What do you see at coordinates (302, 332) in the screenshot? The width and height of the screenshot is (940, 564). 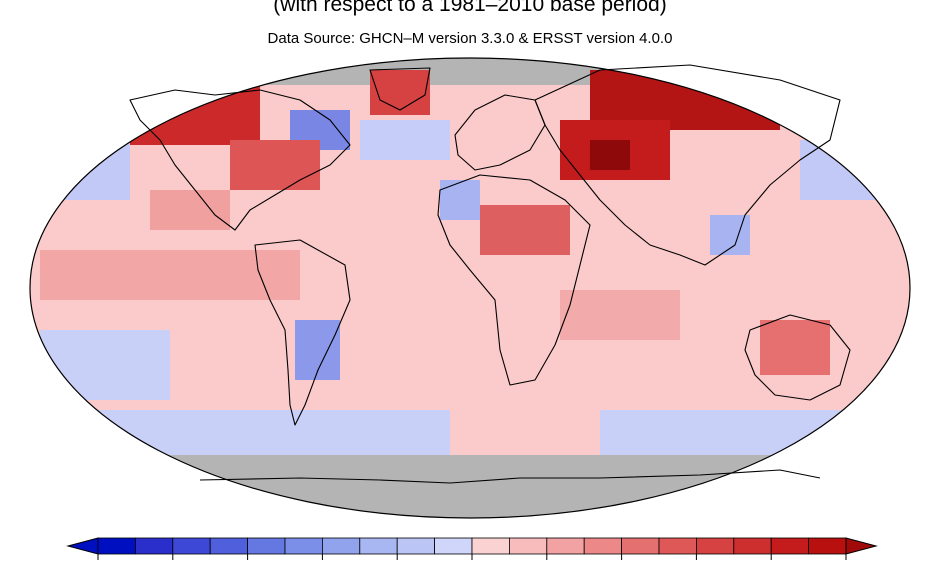 I see `south-america-outline` at bounding box center [302, 332].